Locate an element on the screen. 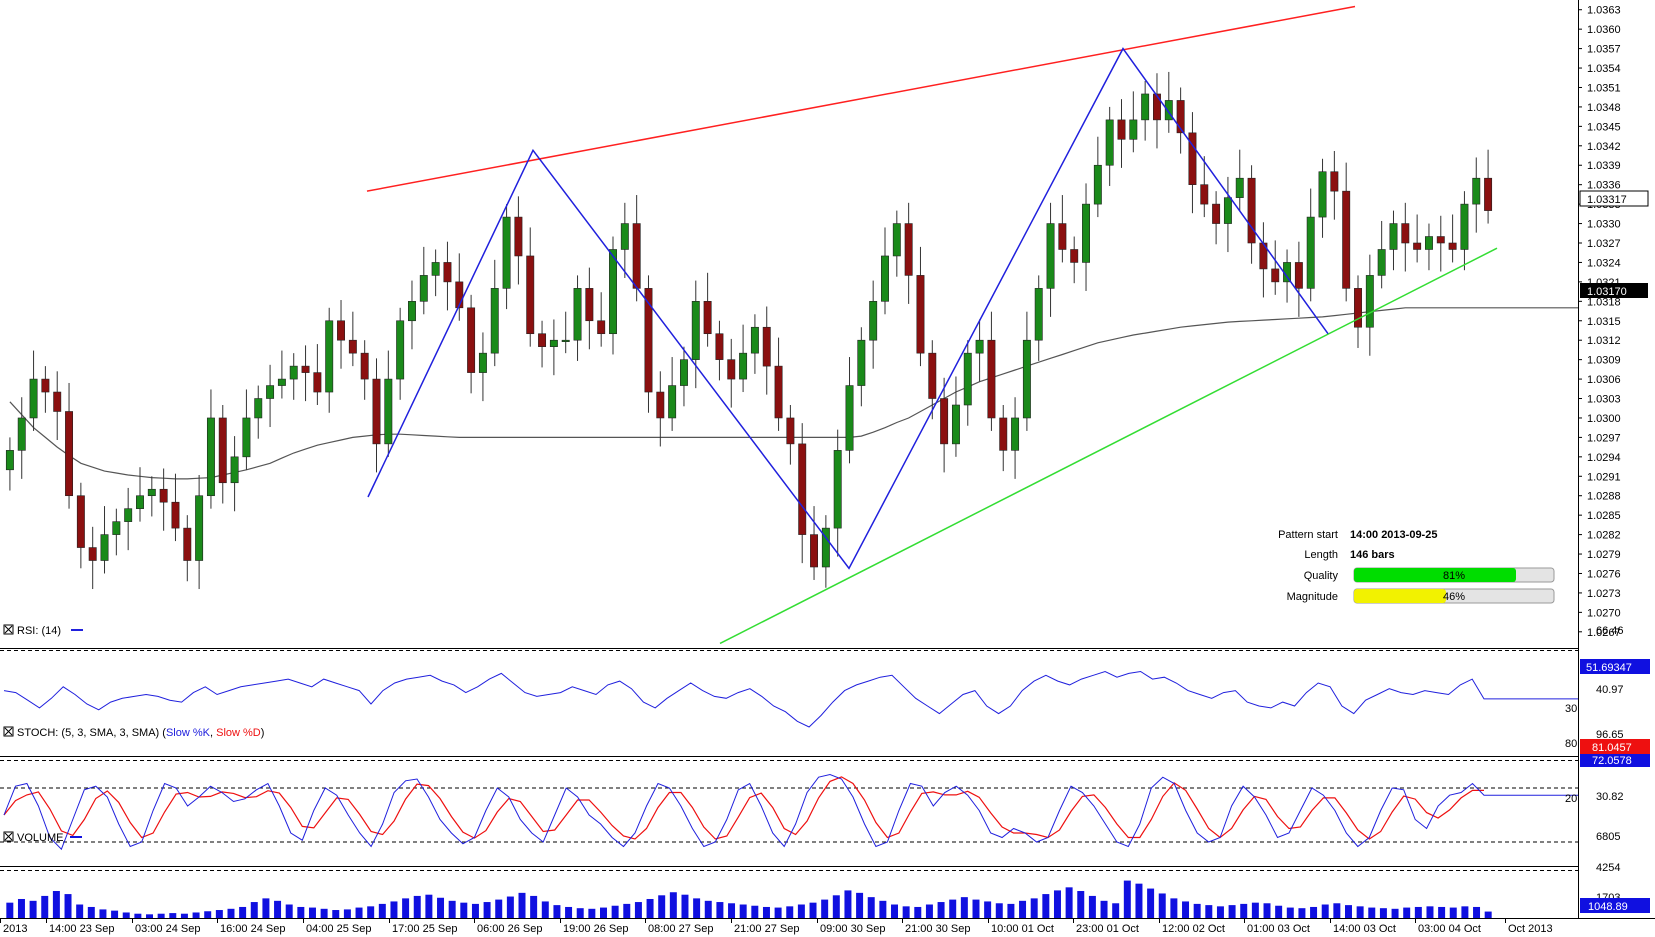 This screenshot has width=1655, height=937. price-tick-label: 1.0342 is located at coordinates (1604, 147).